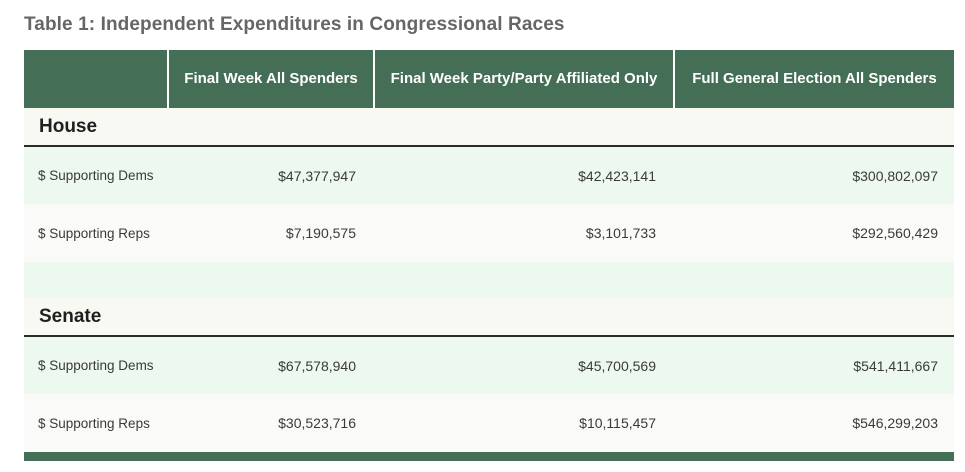 This screenshot has height=472, width=965. Describe the element at coordinates (814, 233) in the screenshot. I see `cell-full-general: $292,560,429` at that location.